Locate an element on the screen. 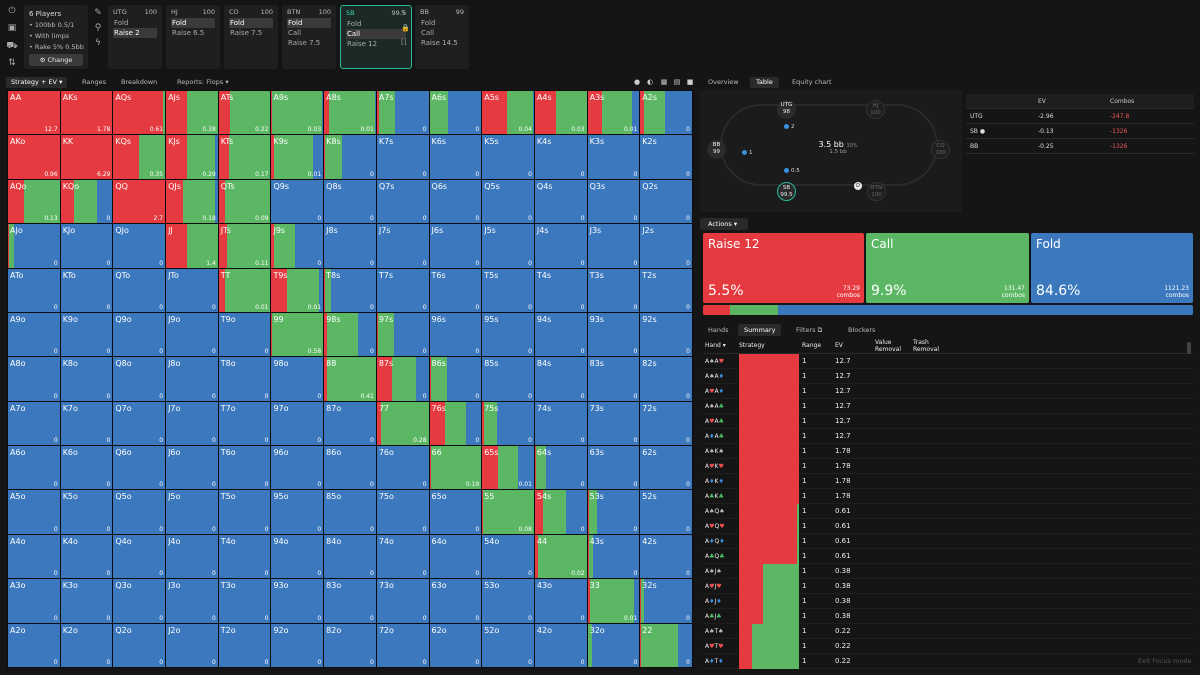 The image size is (1200, 675). hand-cell: J9s 0 is located at coordinates (297, 246).